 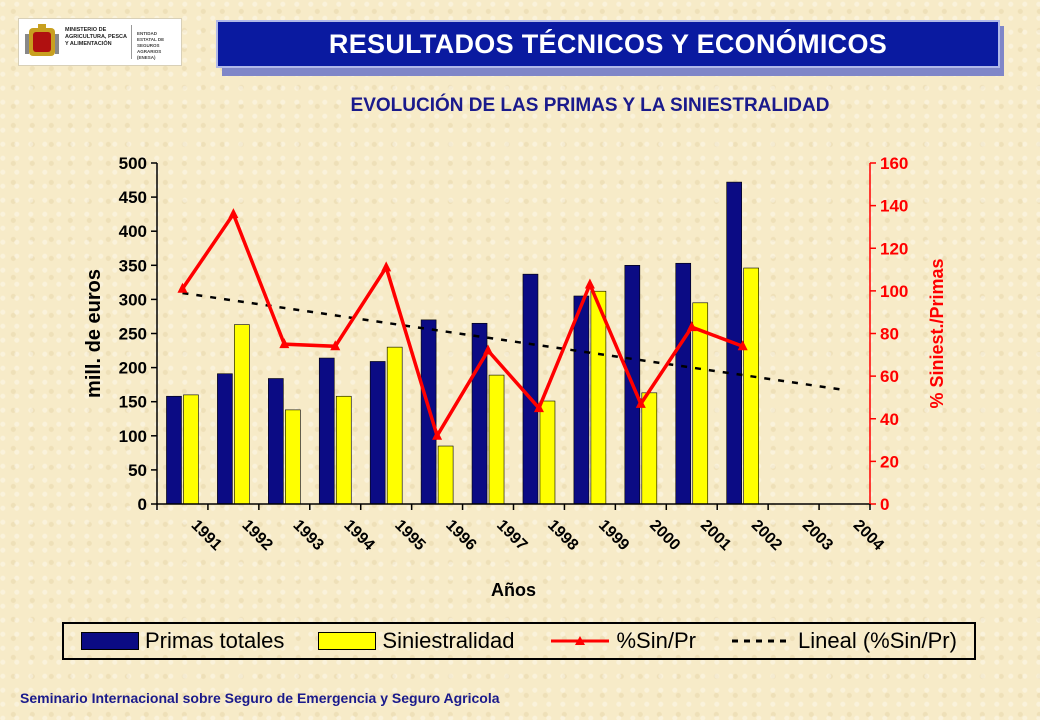 What do you see at coordinates (889, 461) in the screenshot?
I see `y2-tick-label-20: 20` at bounding box center [889, 461].